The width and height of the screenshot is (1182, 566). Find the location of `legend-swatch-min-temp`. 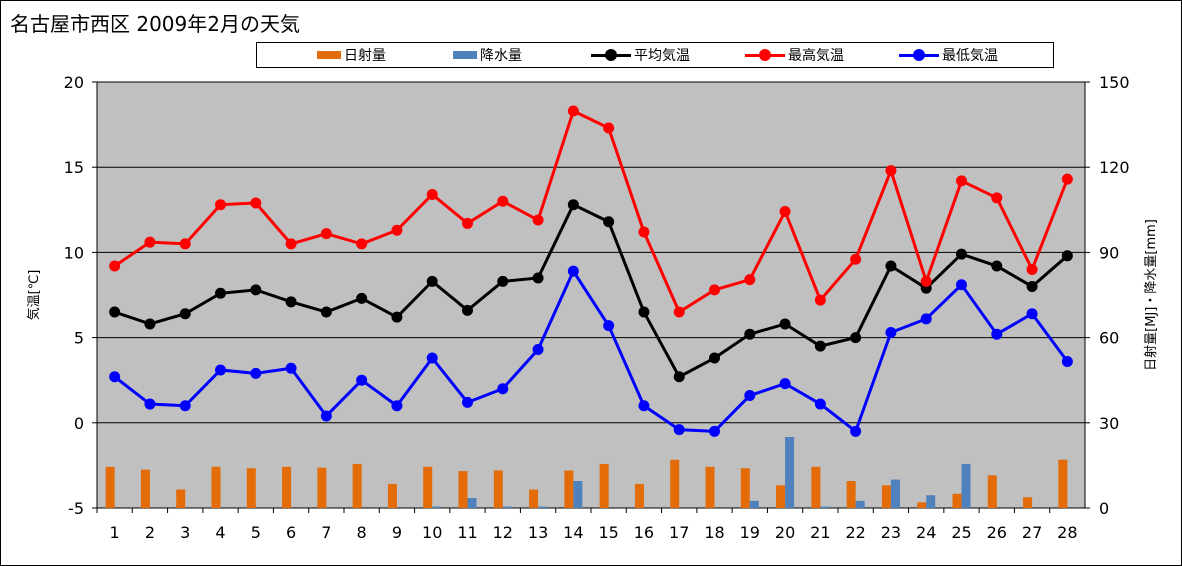

legend-swatch-min-temp is located at coordinates (919, 55).